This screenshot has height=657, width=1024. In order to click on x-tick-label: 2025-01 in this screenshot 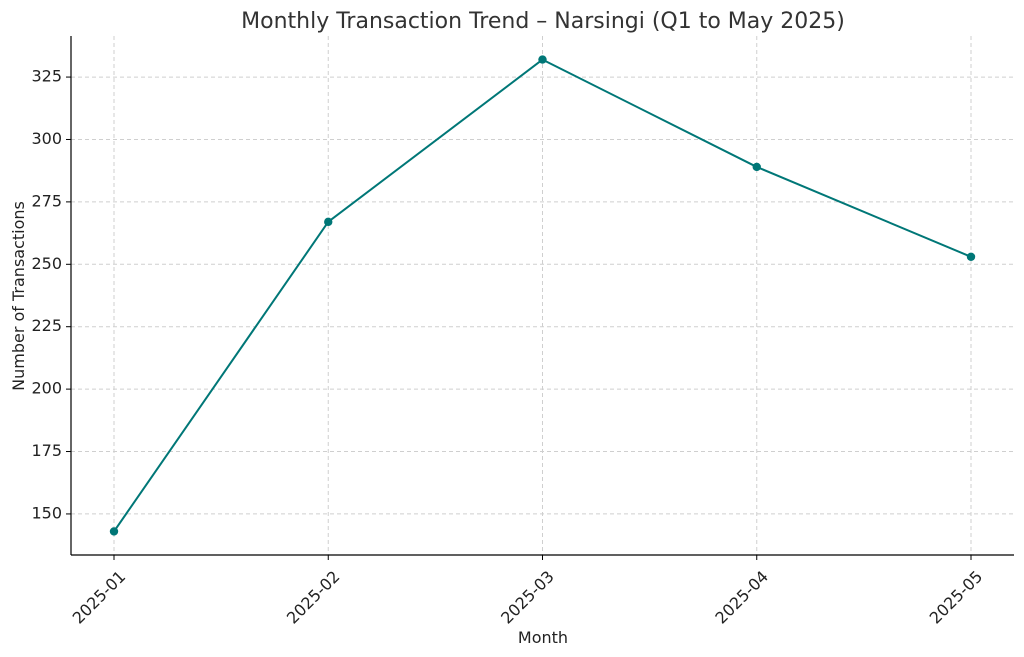, I will do `click(99, 597)`.